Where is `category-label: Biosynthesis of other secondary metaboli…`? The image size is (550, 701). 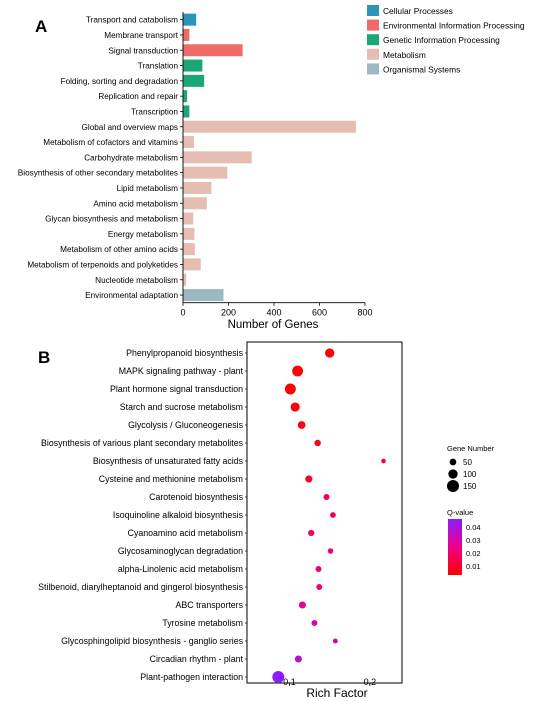
category-label: Biosynthesis of other secondary metaboli… is located at coordinates (98, 173).